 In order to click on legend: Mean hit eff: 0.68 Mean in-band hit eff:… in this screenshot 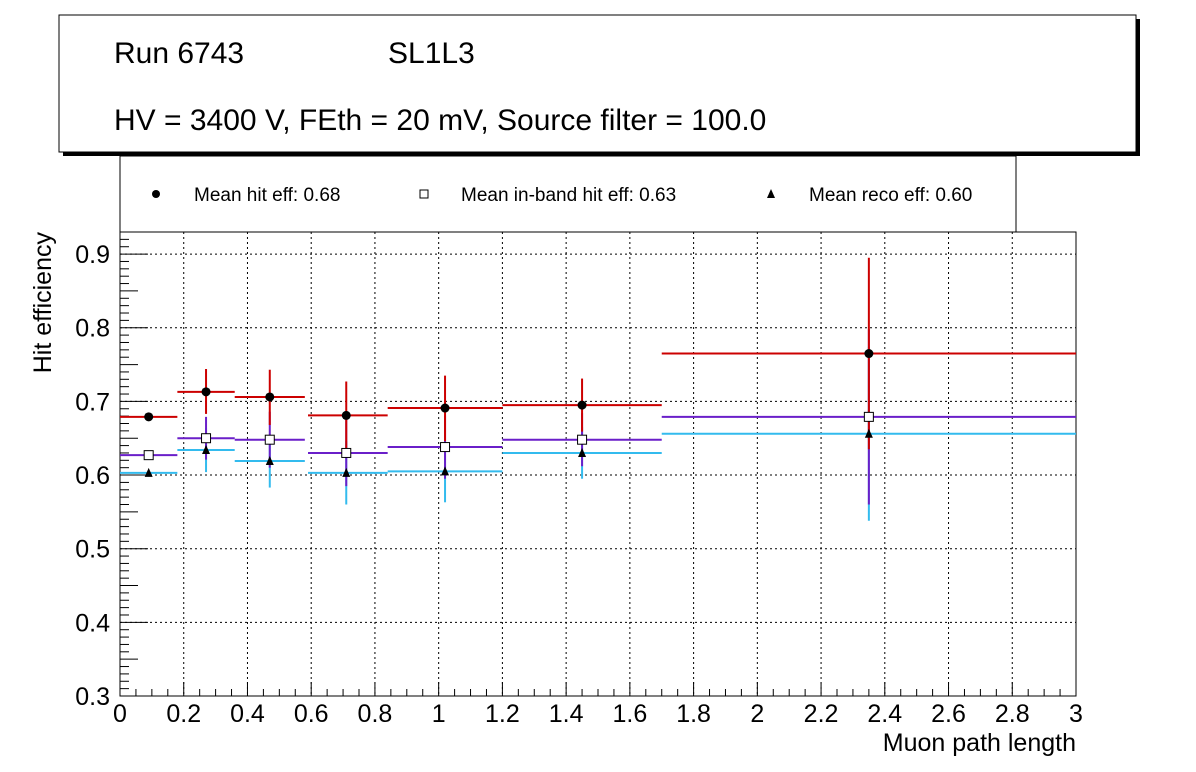, I will do `click(568, 194)`.